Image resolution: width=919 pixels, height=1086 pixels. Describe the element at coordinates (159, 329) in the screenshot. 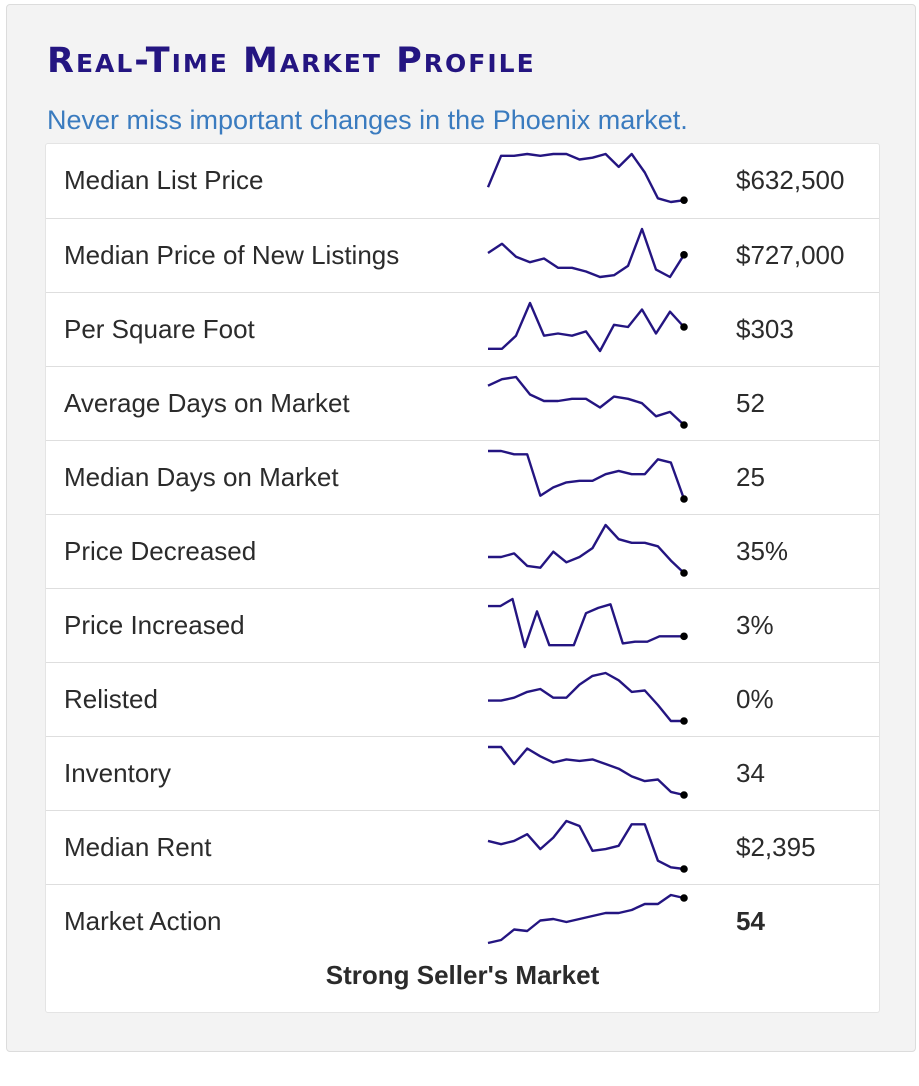

I see `stat-label: Per Square Foot` at that location.